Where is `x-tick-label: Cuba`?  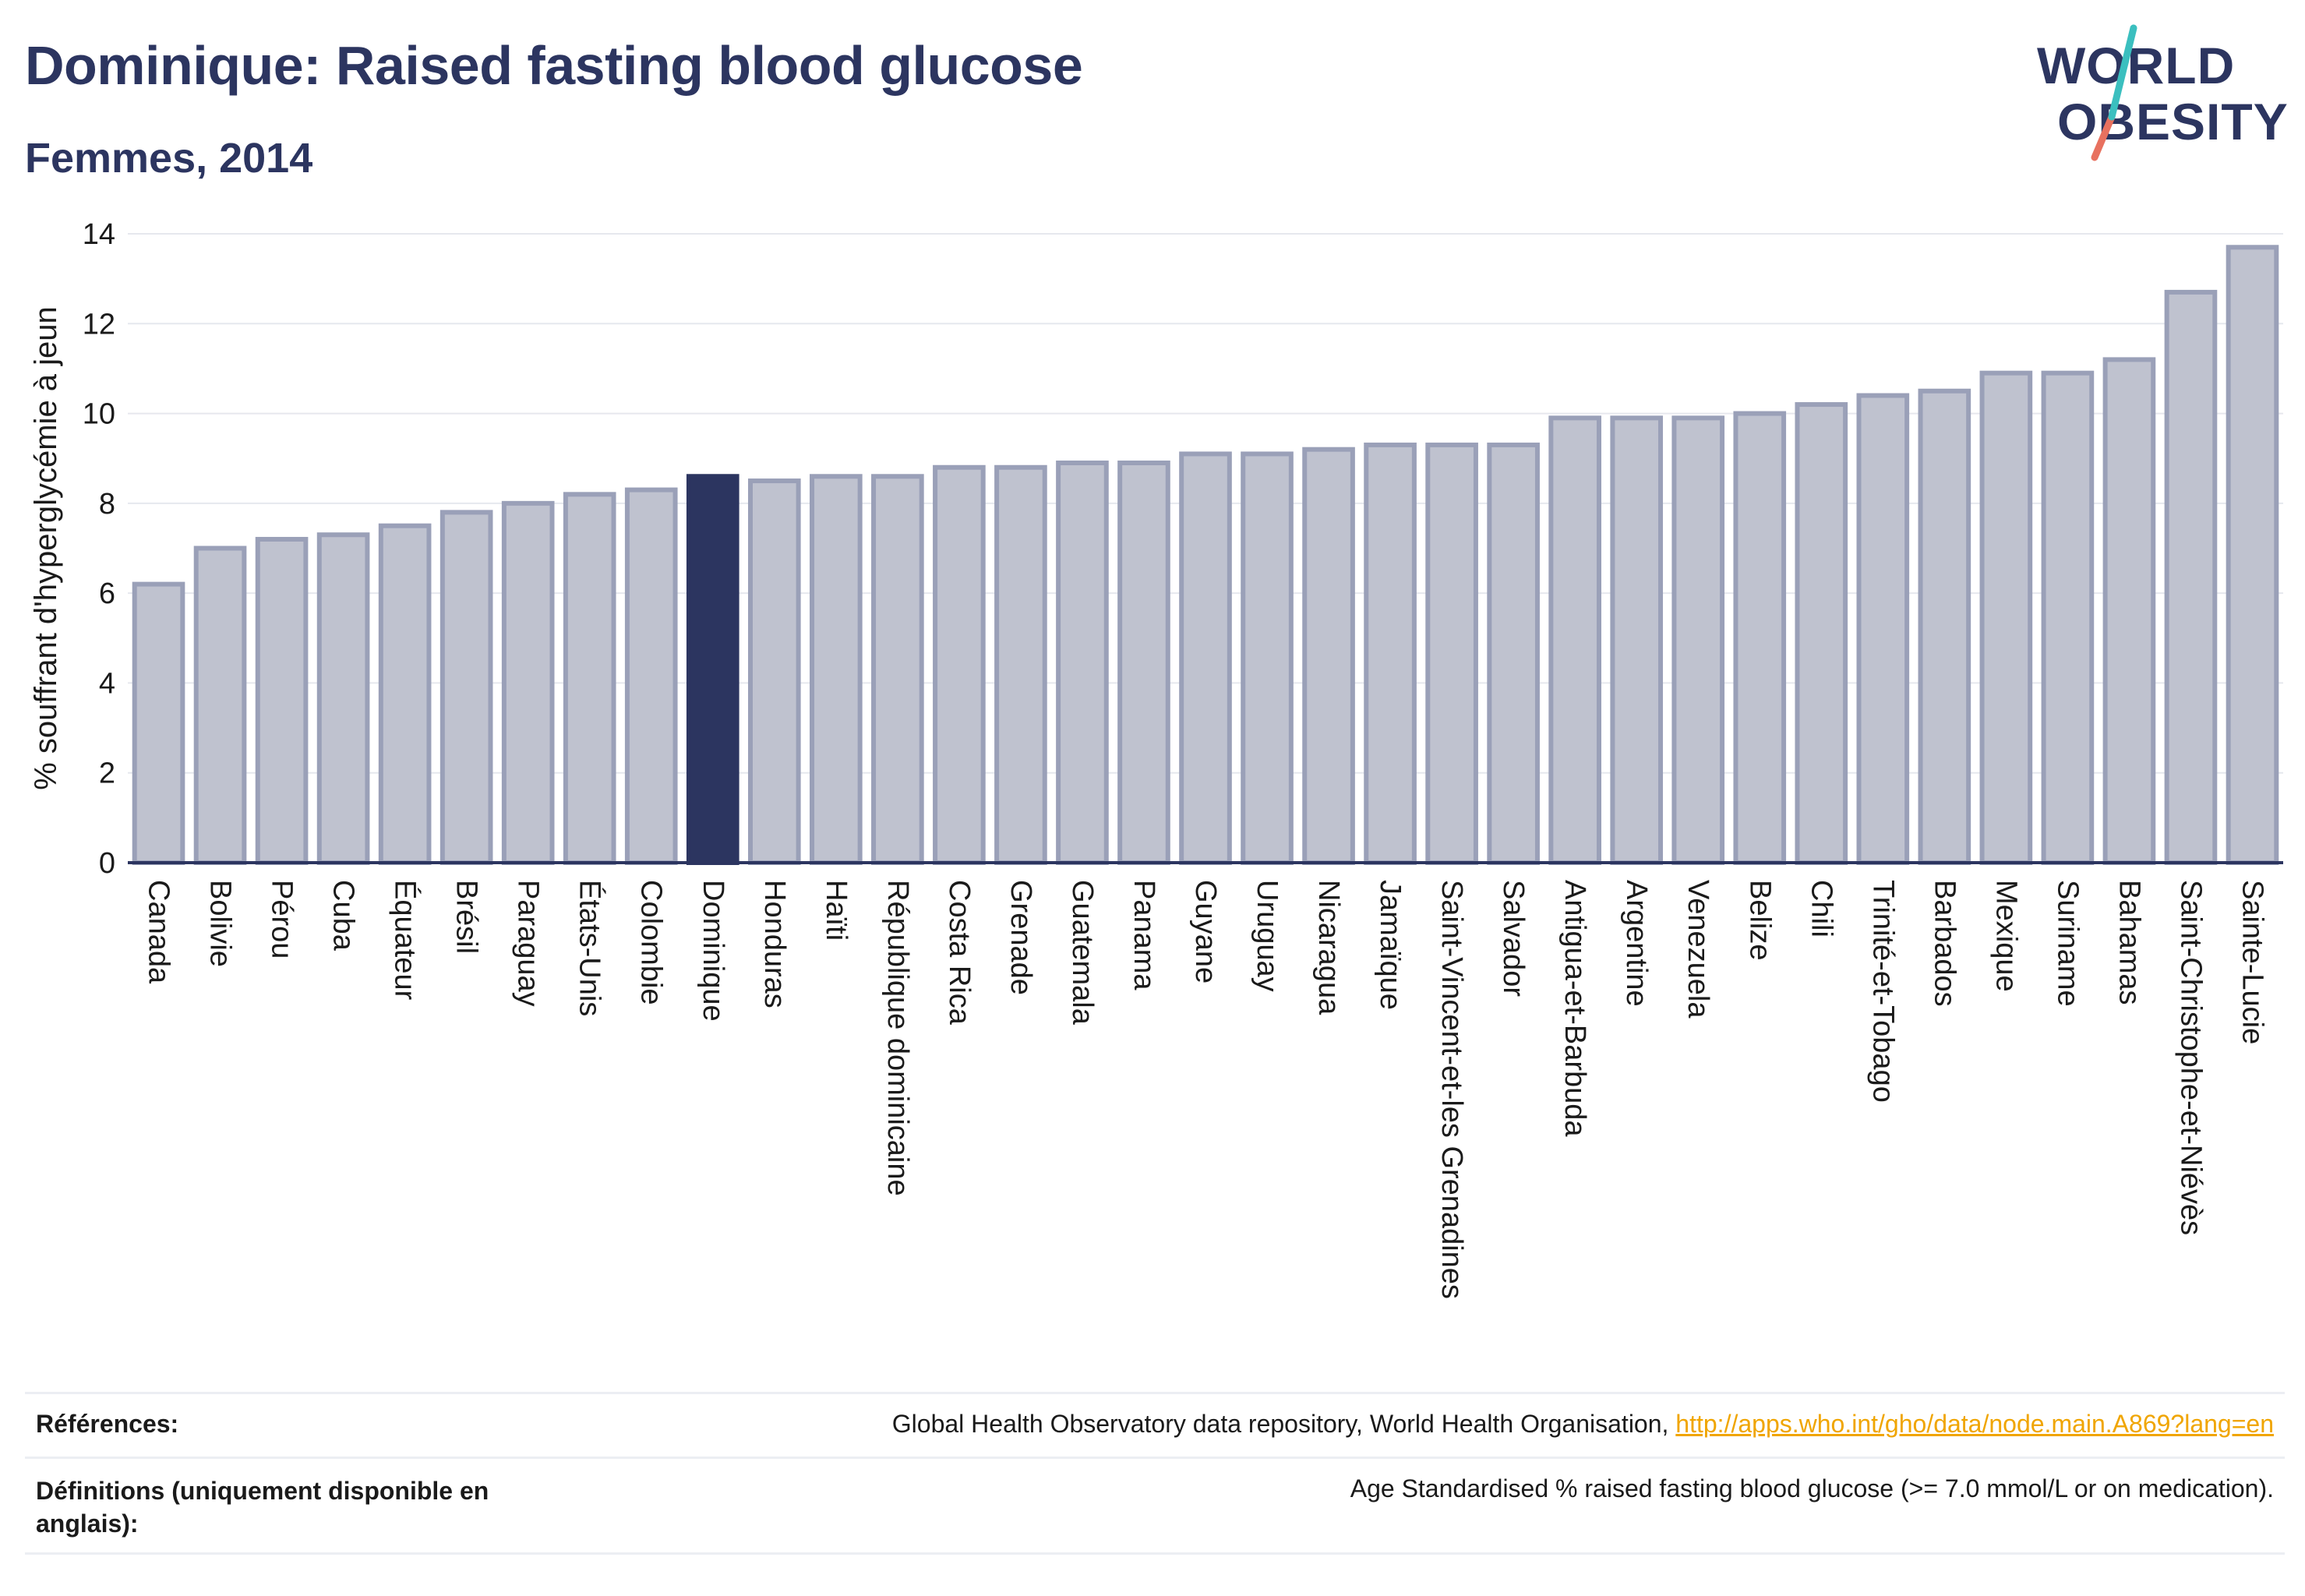
x-tick-label: Cuba is located at coordinates (343, 916).